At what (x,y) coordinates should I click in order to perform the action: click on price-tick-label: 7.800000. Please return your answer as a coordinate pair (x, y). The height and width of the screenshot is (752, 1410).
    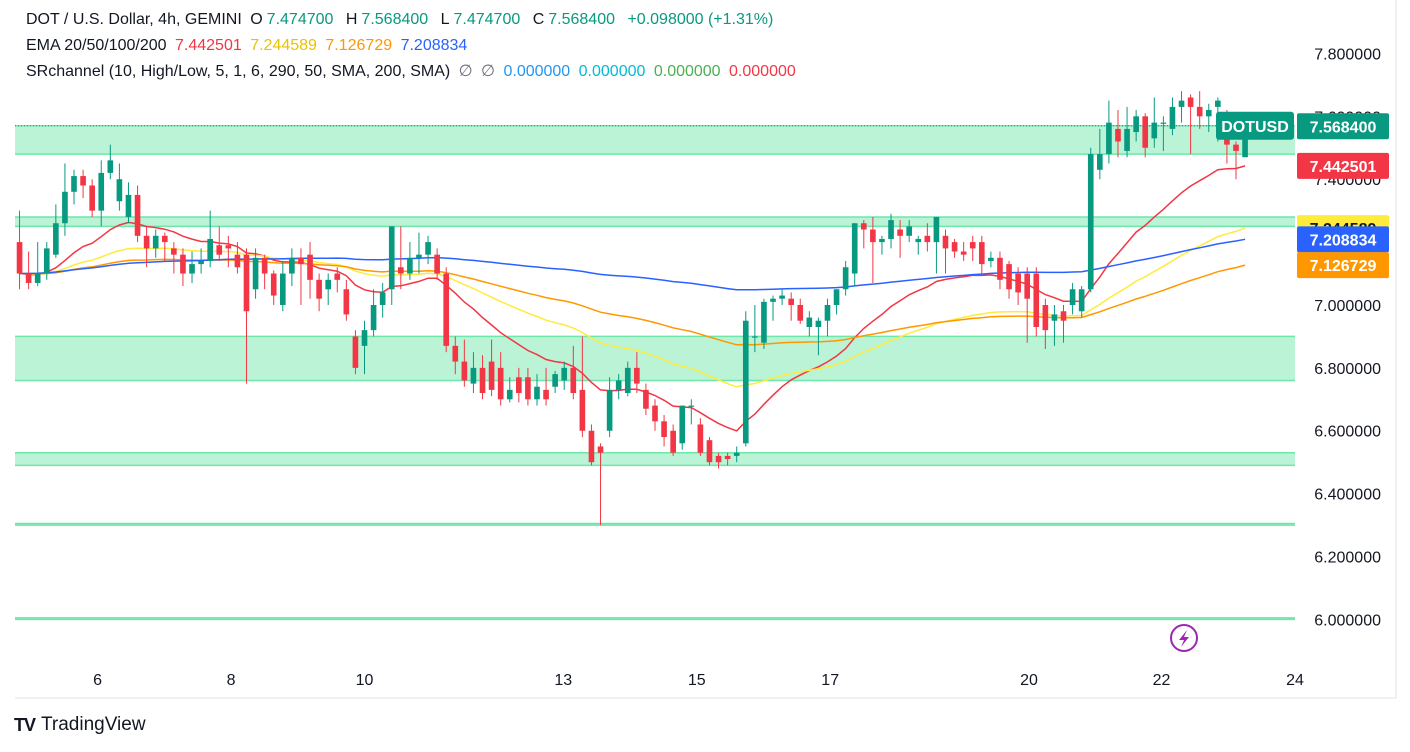
    Looking at the image, I should click on (1347, 54).